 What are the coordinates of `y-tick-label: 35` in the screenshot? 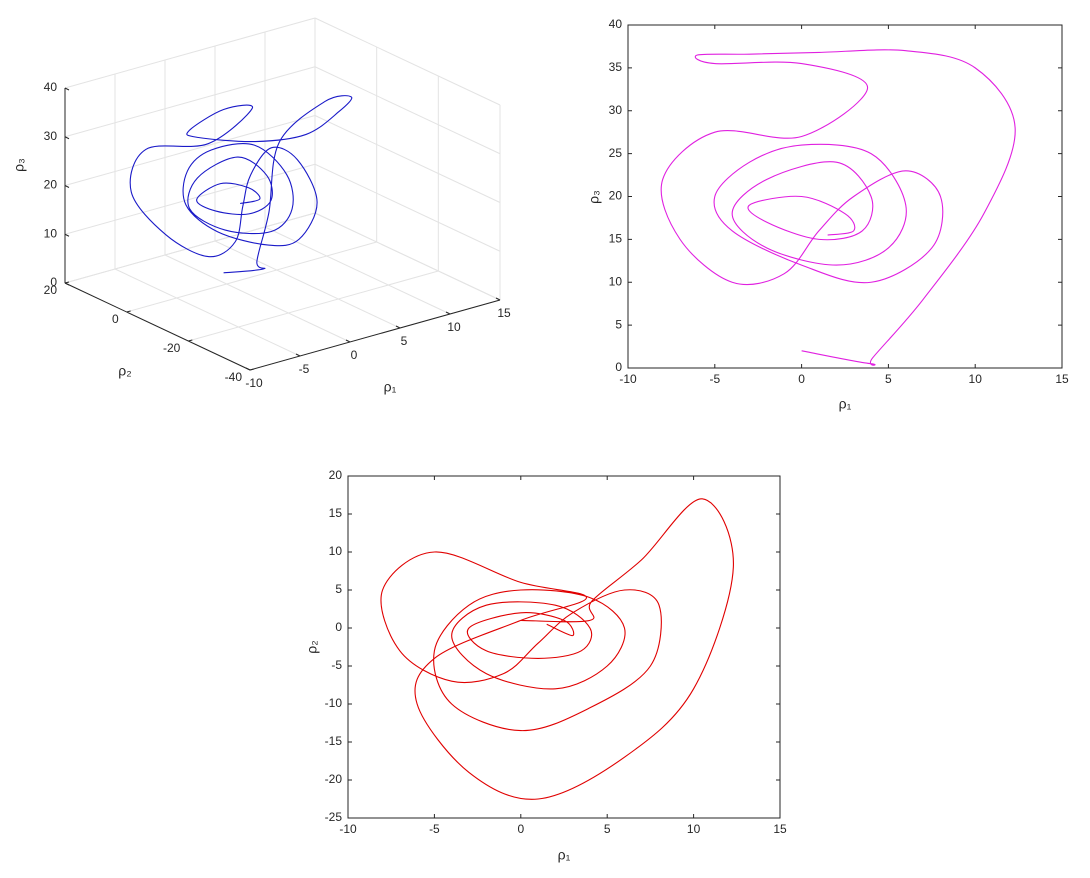 It's located at (616, 67).